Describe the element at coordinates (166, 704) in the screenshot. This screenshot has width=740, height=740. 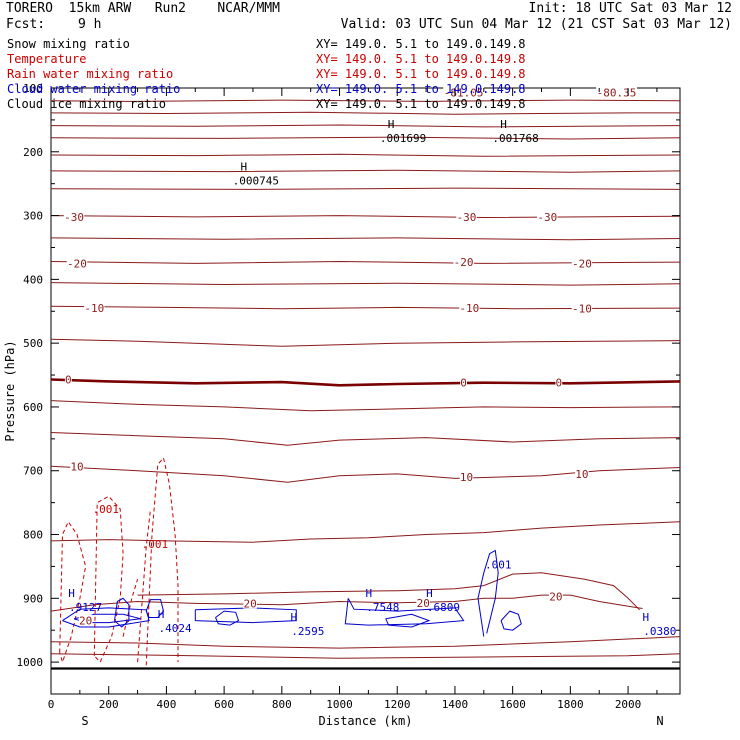
I see `x-tick-label: 400` at that location.